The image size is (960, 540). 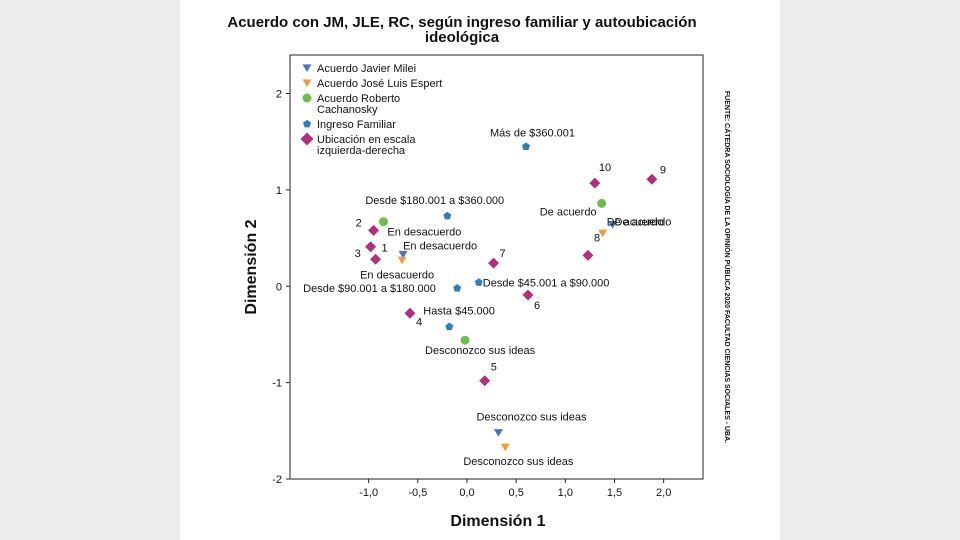 I want to click on x-tick-label: 1,5, so click(x=614, y=493).